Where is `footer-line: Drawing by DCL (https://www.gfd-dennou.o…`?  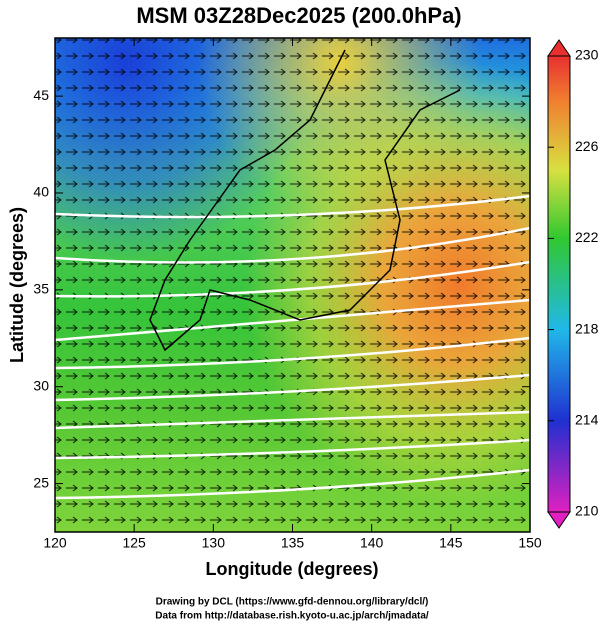
footer-line: Drawing by DCL (https://www.gfd-dennou.o… is located at coordinates (292, 602).